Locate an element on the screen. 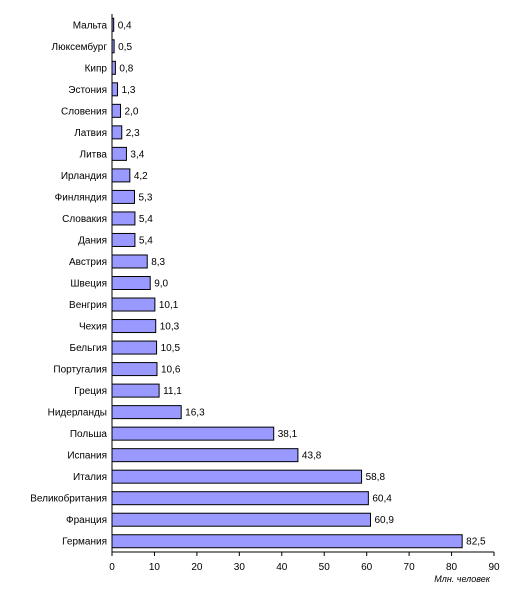  value-label: 8,3 is located at coordinates (158, 262).